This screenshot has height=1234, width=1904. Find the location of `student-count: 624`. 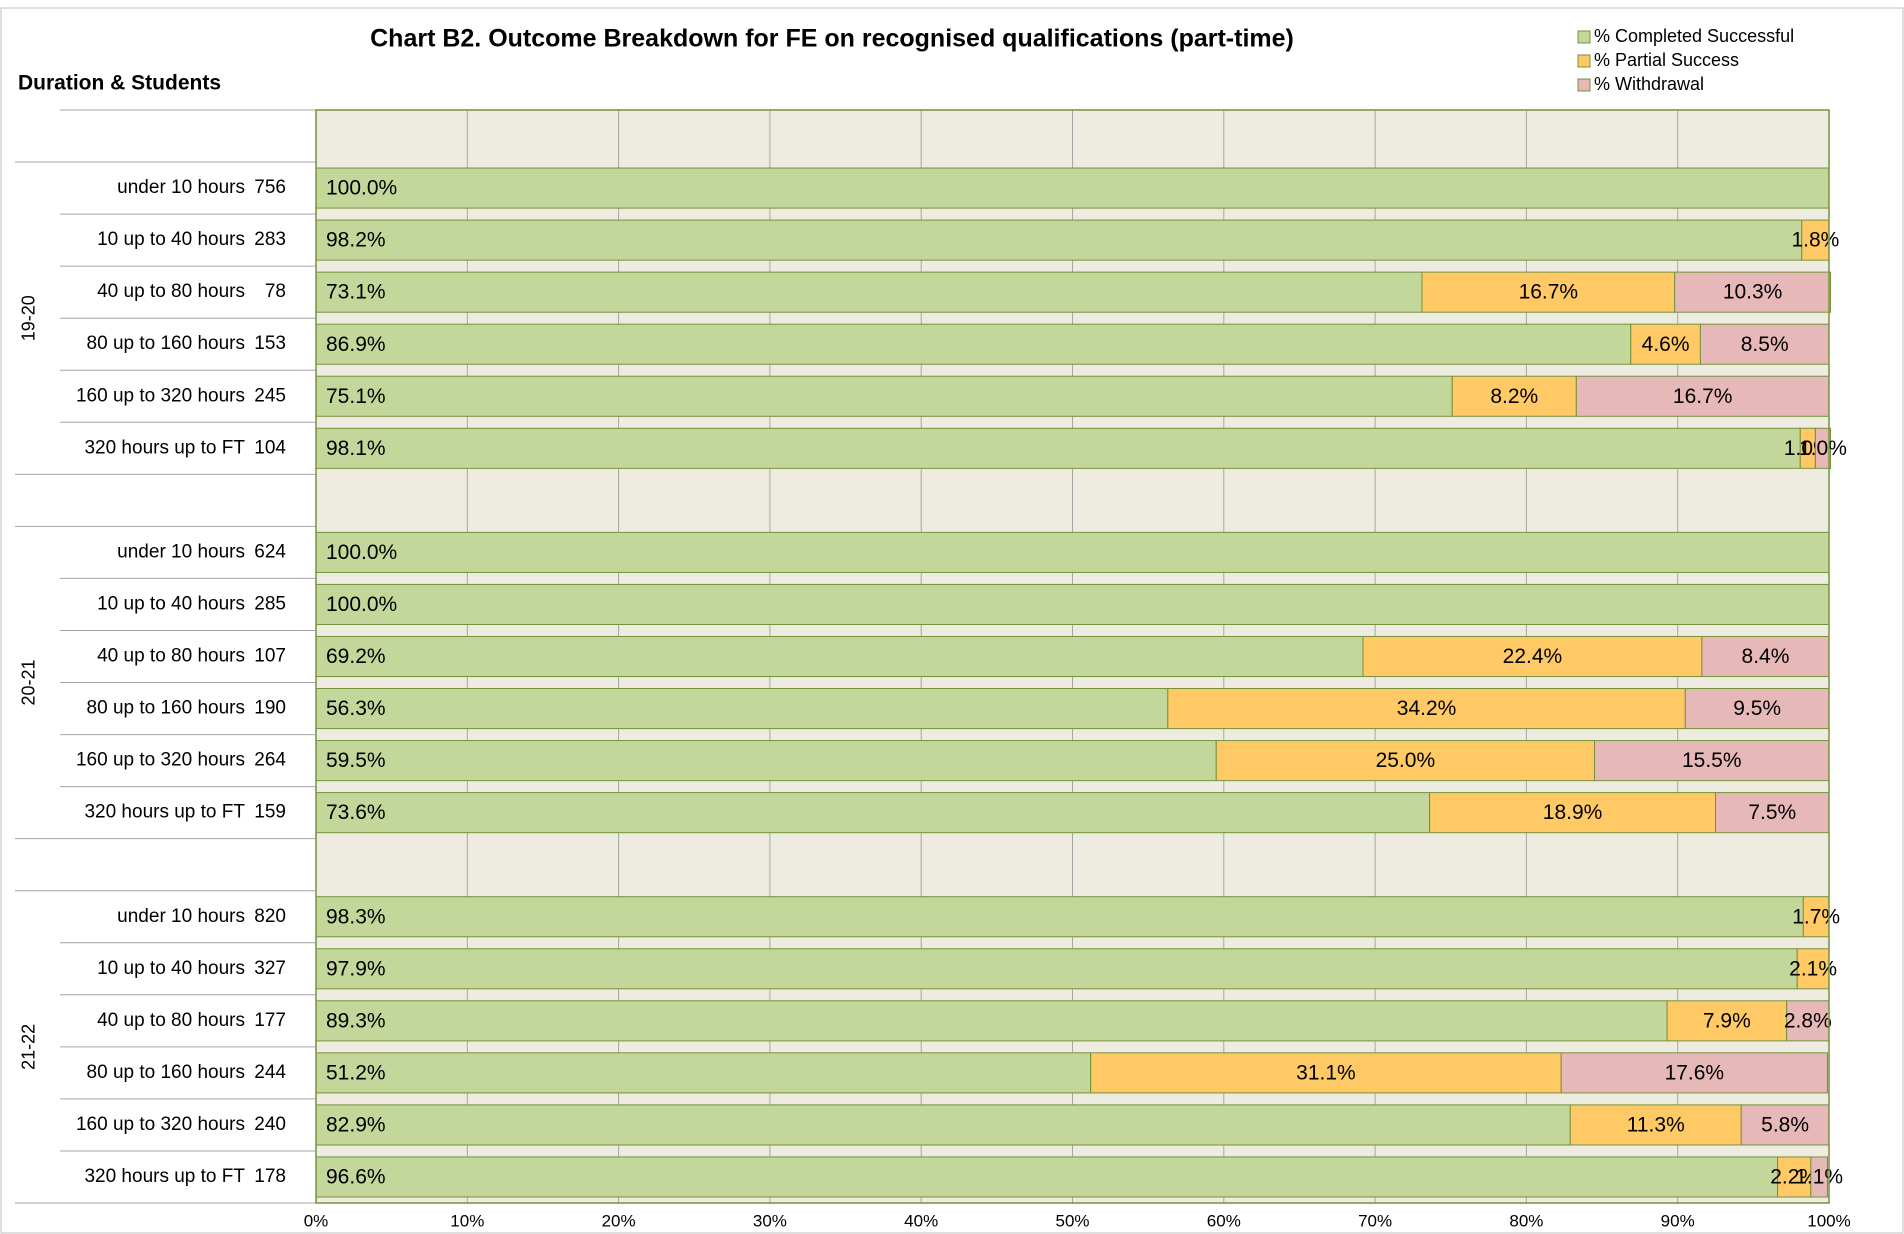

student-count: 624 is located at coordinates (270, 551).